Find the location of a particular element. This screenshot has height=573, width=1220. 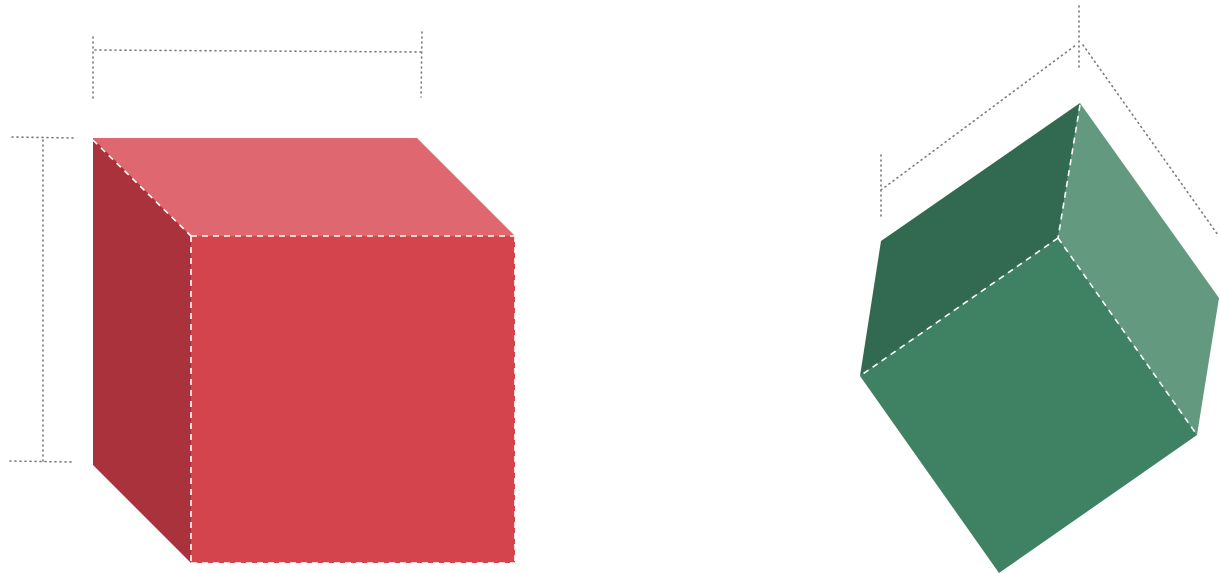

red-cube-height-dimension is located at coordinates (43, 299).